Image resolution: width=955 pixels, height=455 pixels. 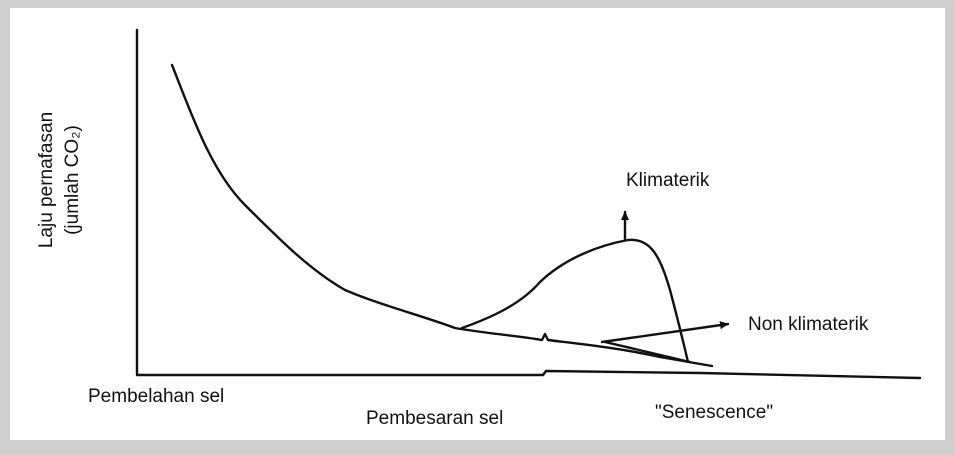 What do you see at coordinates (808, 324) in the screenshot?
I see `curve-label: Non klimaterik` at bounding box center [808, 324].